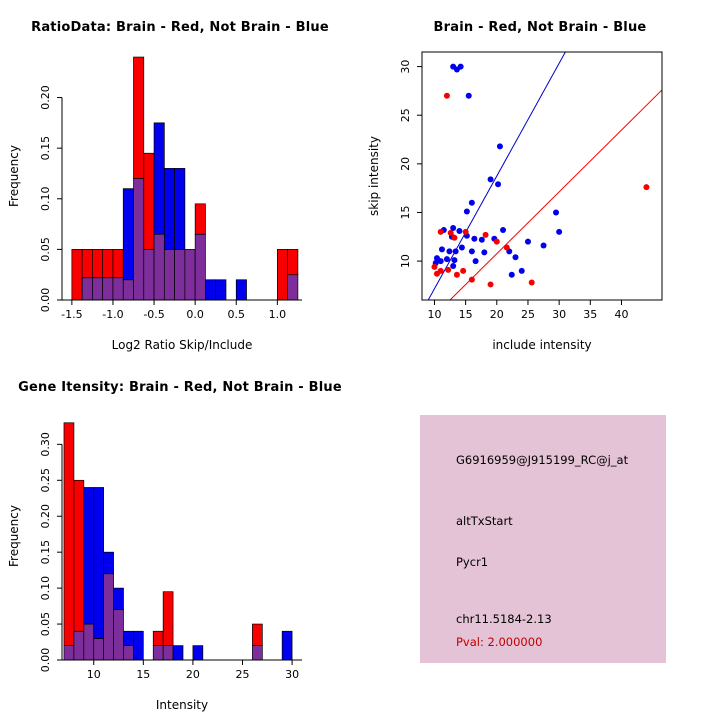 The width and height of the screenshot is (720, 720). I want to click on pval-text: Pval: 2.000000, so click(499, 642).